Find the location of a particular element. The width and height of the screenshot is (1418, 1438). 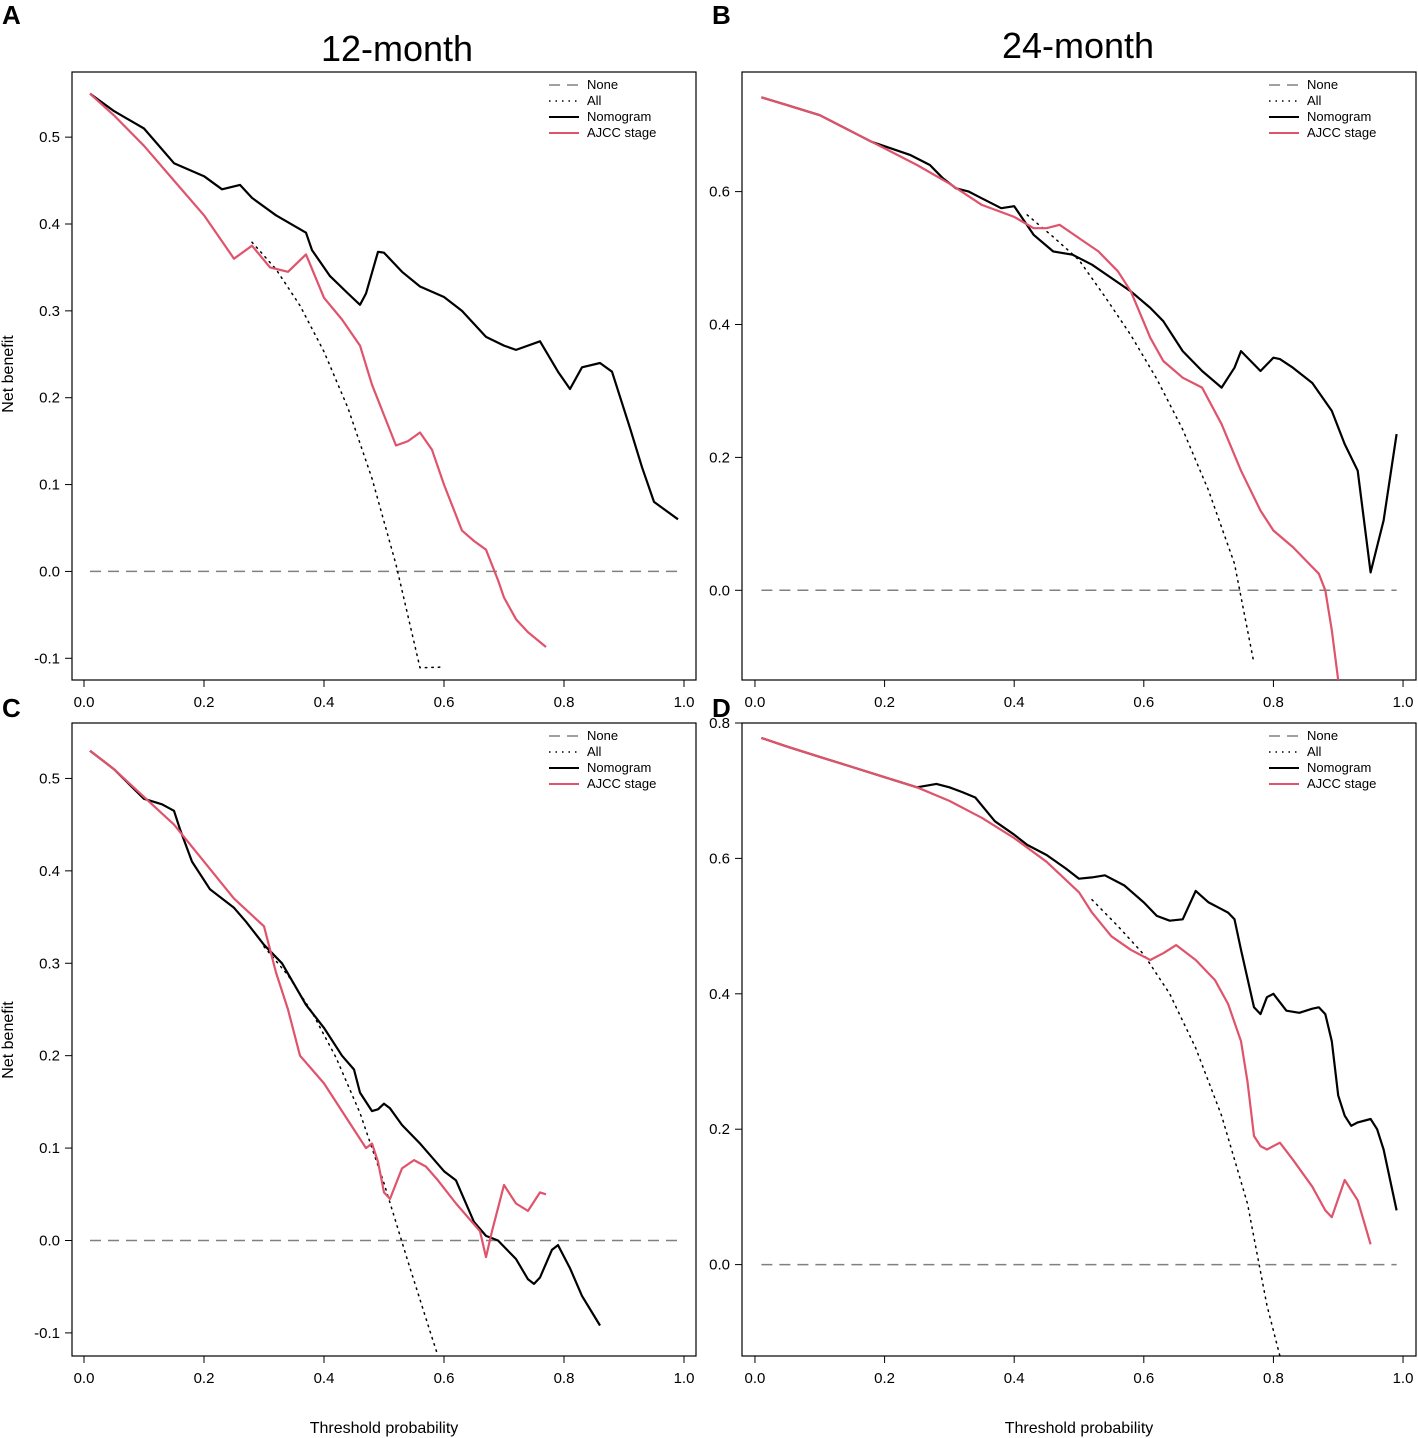

panel-d-y-tick-label: 0.8 is located at coordinates (719, 723).